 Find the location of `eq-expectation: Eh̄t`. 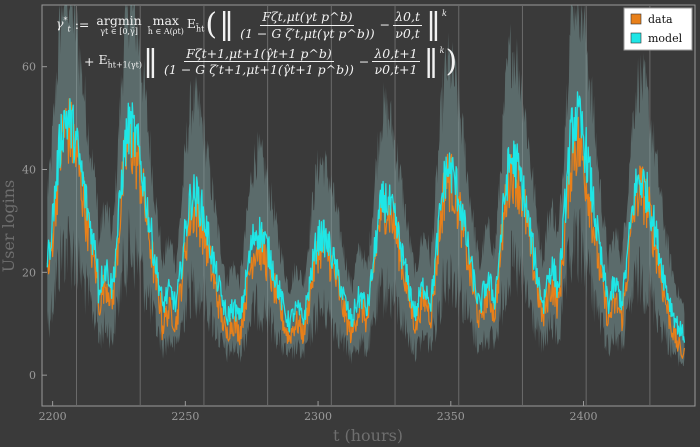

eq-expectation: Eh̄t is located at coordinates (195, 24).